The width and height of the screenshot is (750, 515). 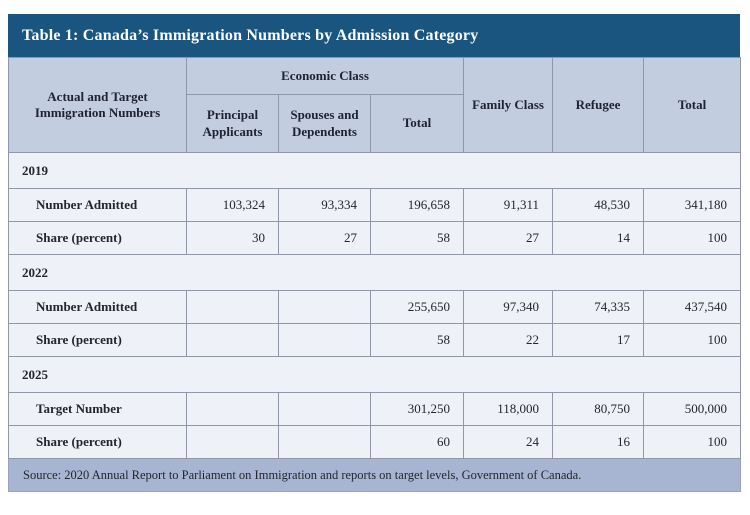 I want to click on year-label: 2025, so click(x=374, y=374).